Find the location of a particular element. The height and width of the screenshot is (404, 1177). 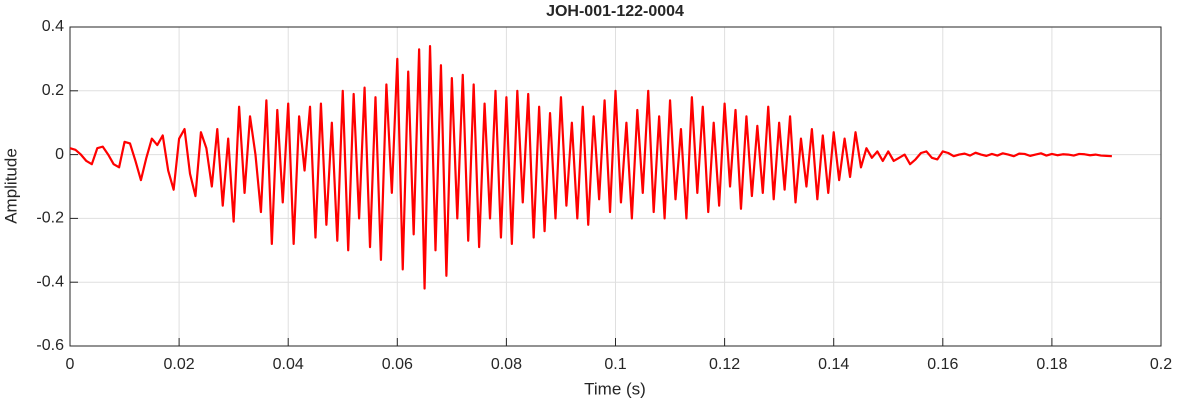

x-tick-label: 0 is located at coordinates (70, 364).